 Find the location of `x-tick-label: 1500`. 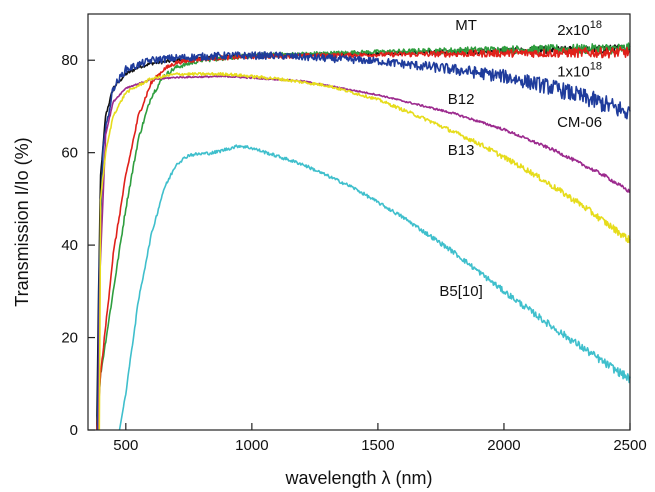

x-tick-label: 1500 is located at coordinates (377, 445).